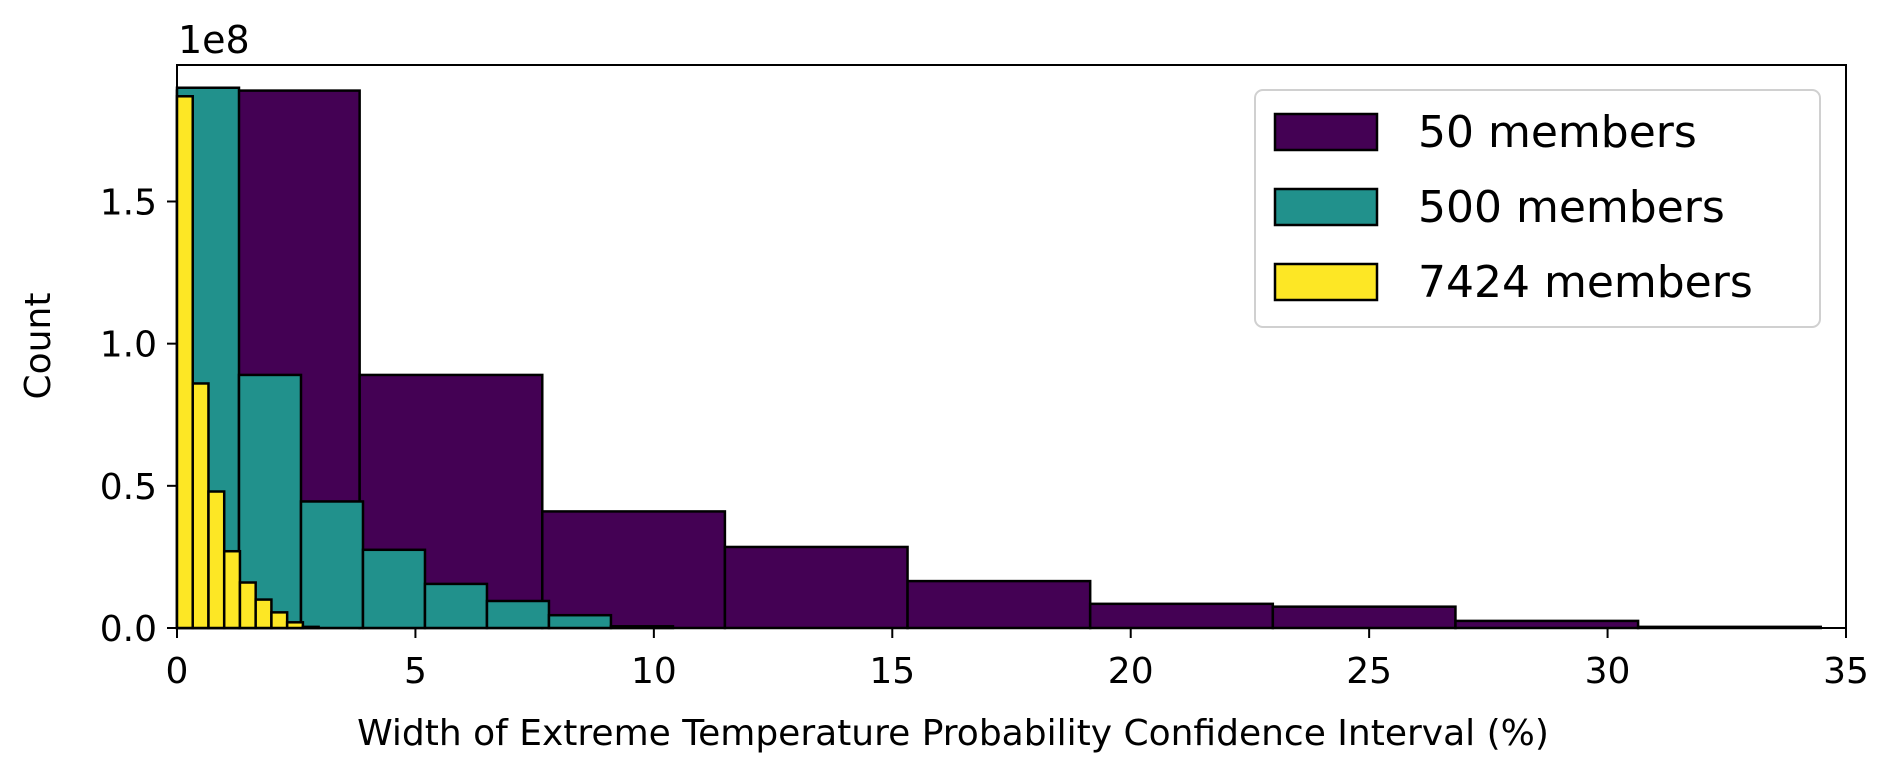  What do you see at coordinates (1369, 671) in the screenshot?
I see `x-tick-label: 25` at bounding box center [1369, 671].